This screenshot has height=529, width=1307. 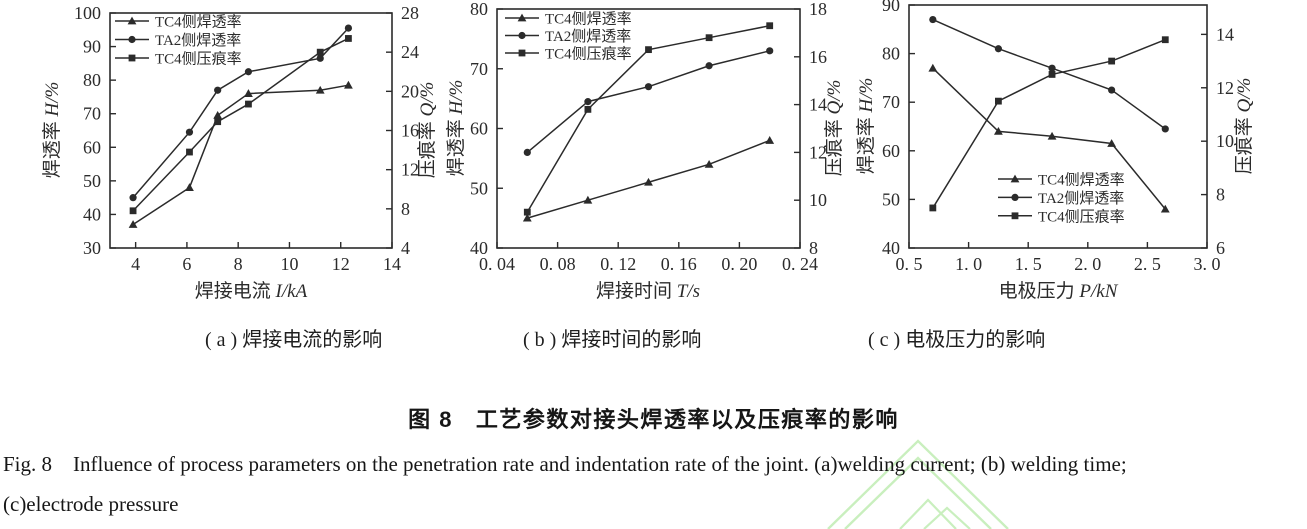 What do you see at coordinates (87, 13) in the screenshot?
I see `svg-text: 100` at bounding box center [87, 13].